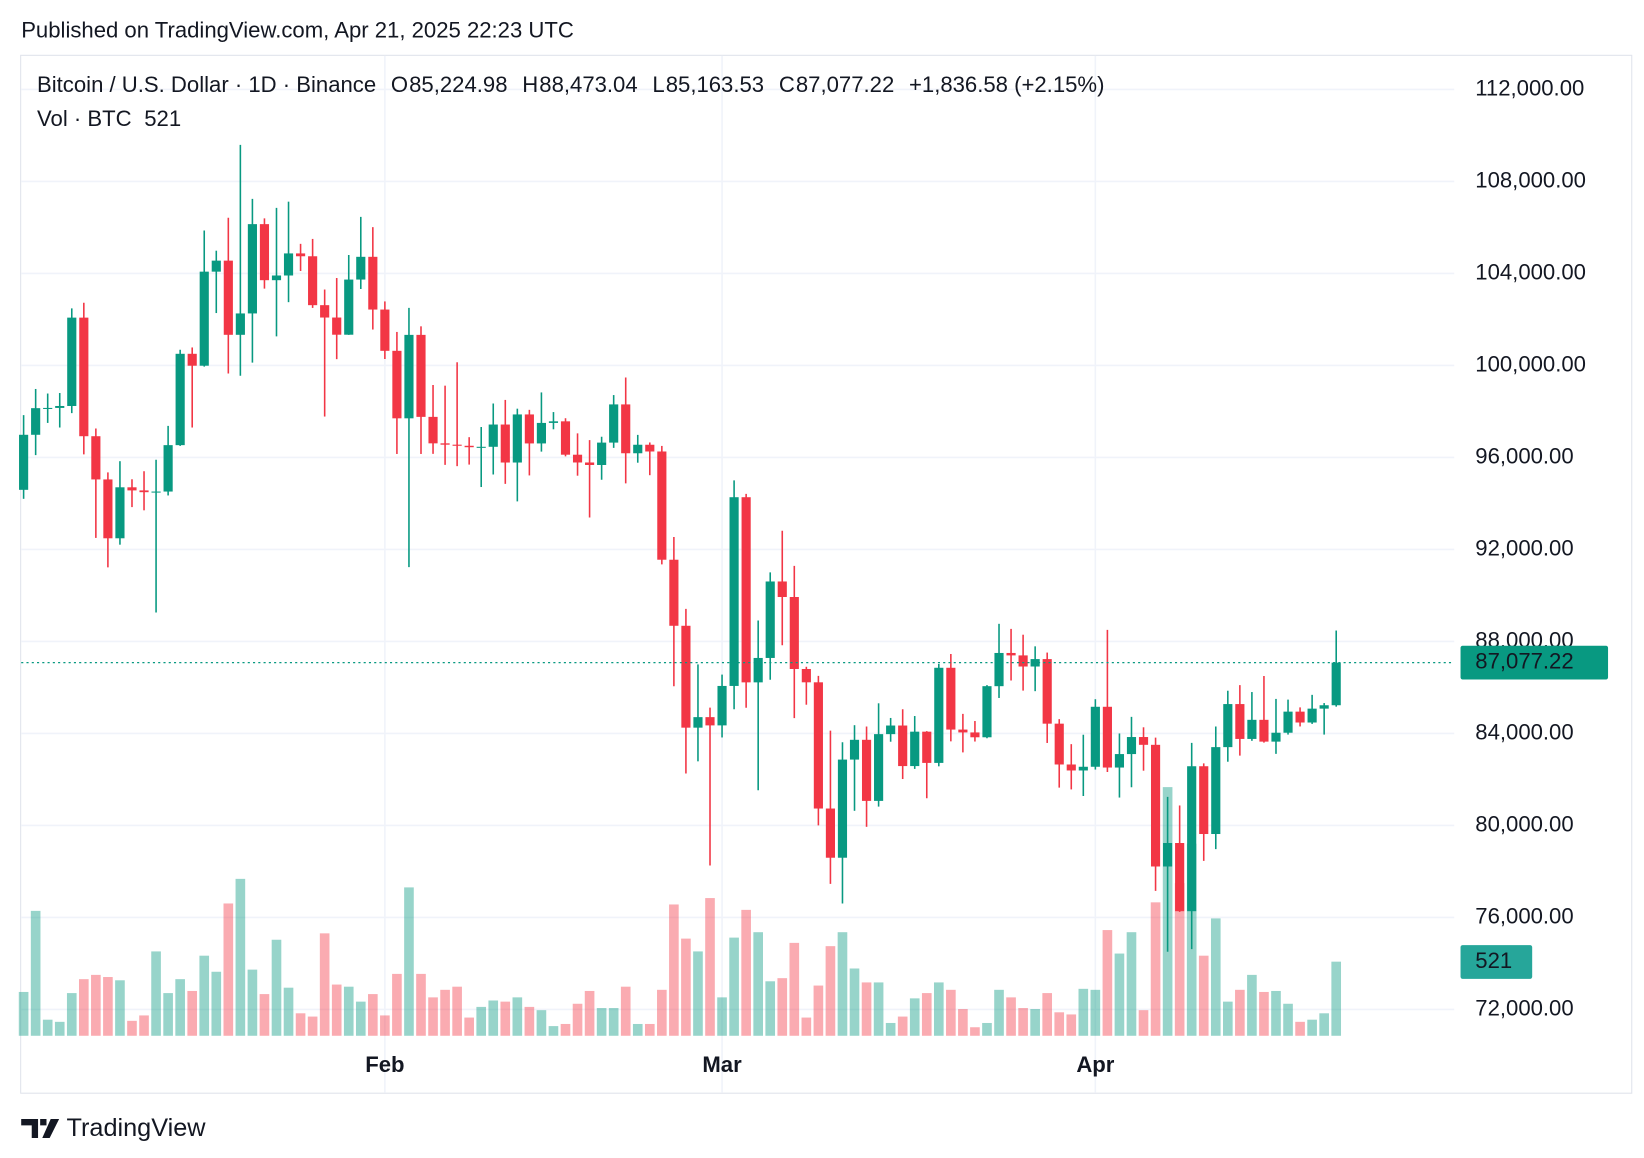  What do you see at coordinates (1524, 731) in the screenshot?
I see `y-tick-label: 84,000.00` at bounding box center [1524, 731].